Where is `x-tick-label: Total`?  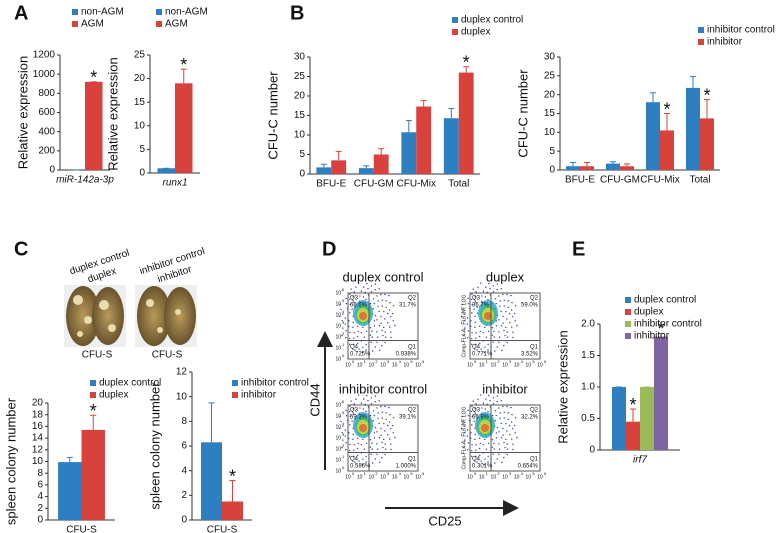
x-tick-label: Total is located at coordinates (699, 180).